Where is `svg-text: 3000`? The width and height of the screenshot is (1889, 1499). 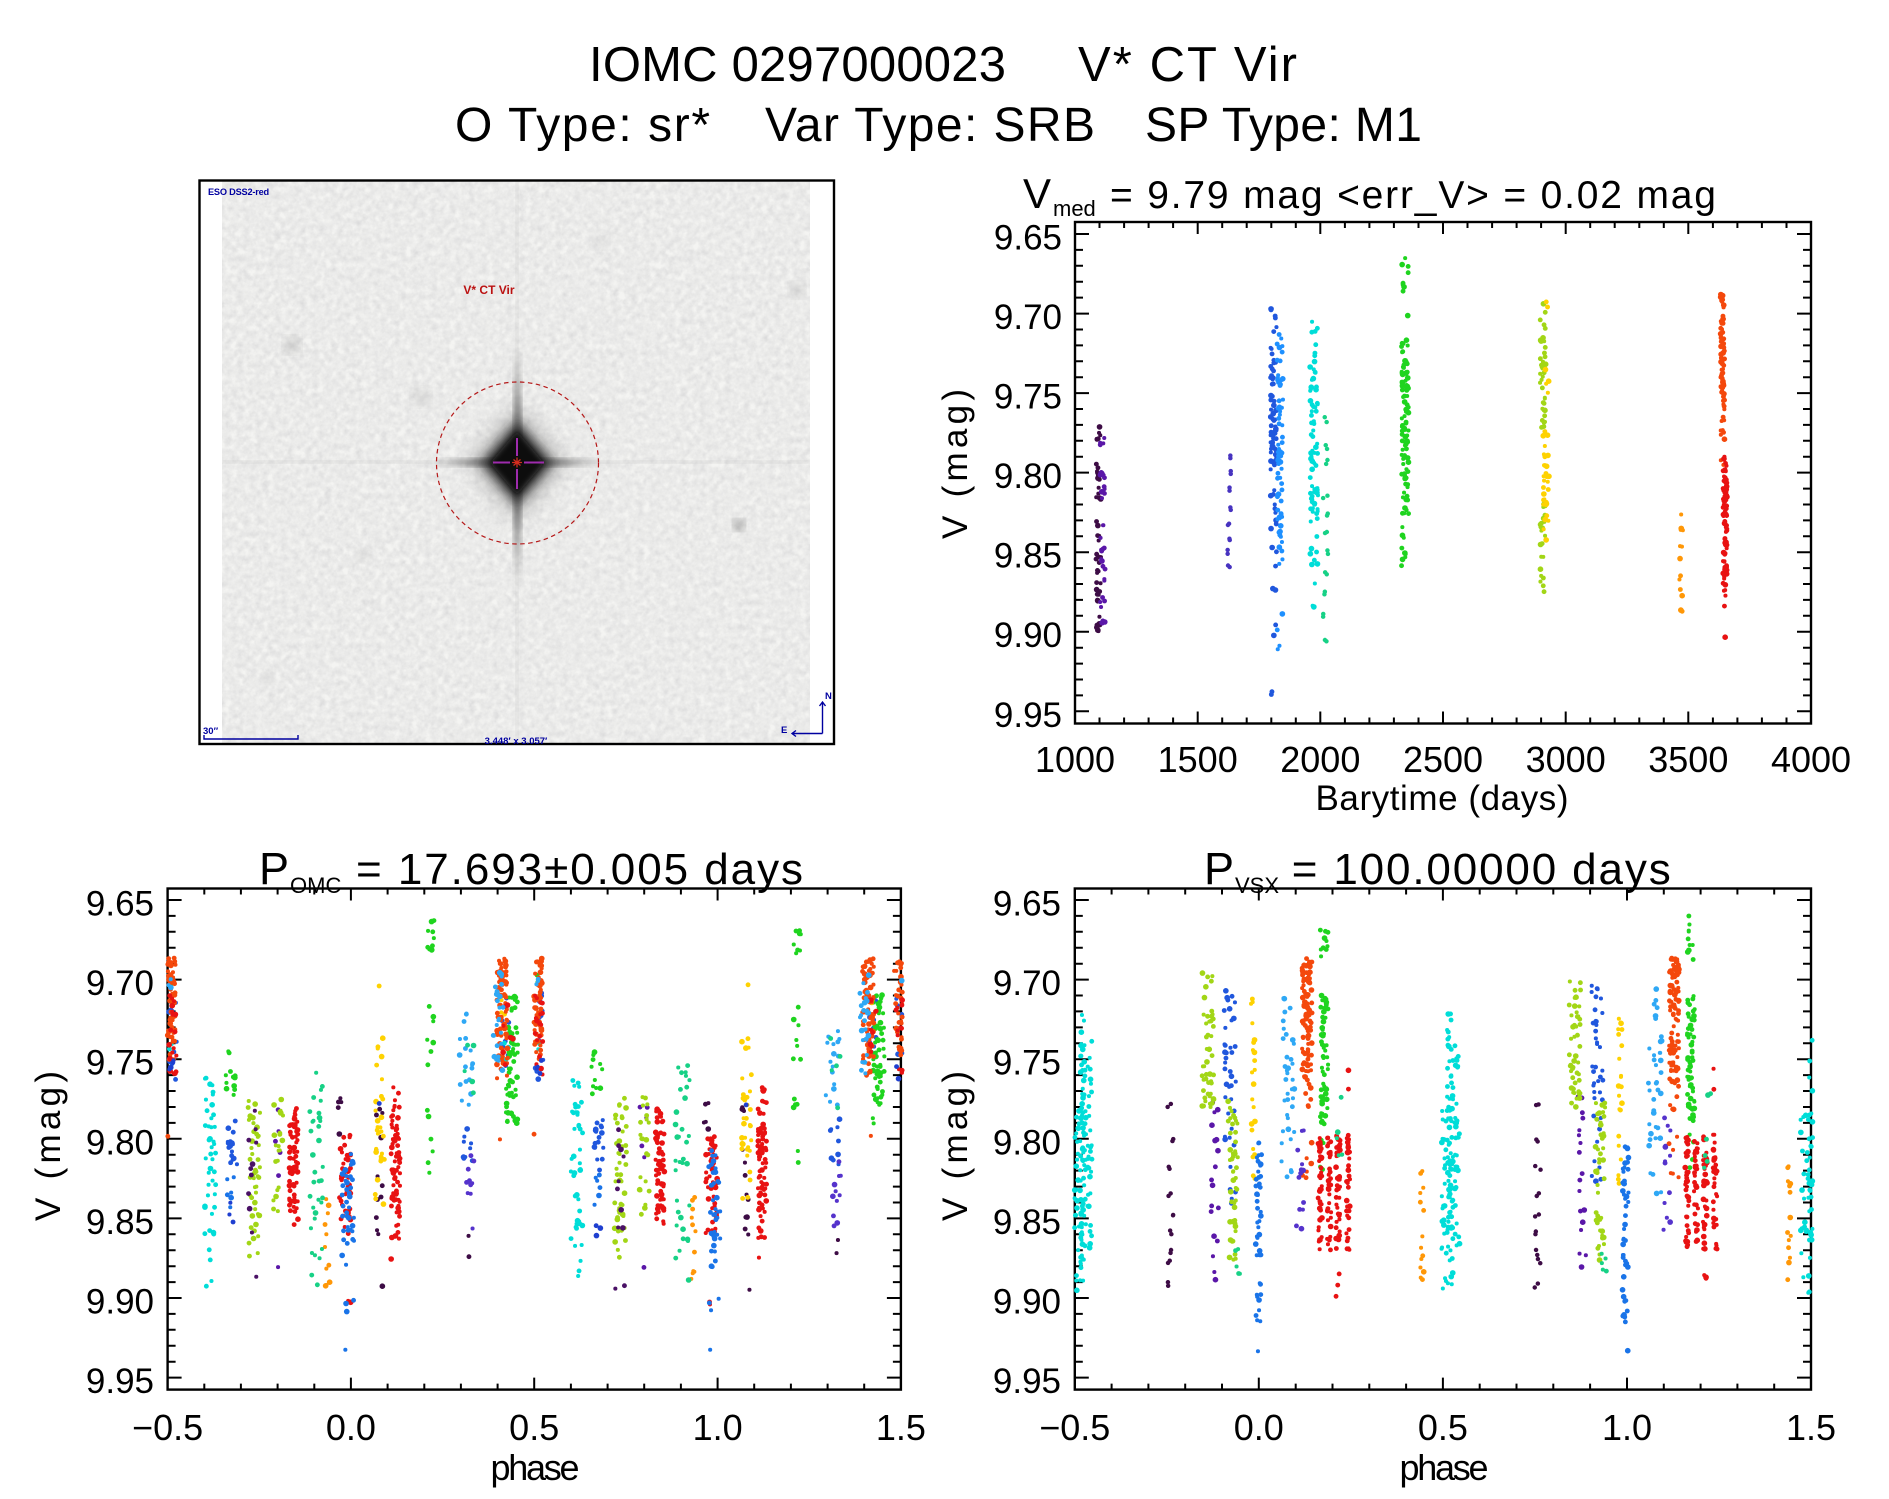 svg-text: 3000 is located at coordinates (1566, 759).